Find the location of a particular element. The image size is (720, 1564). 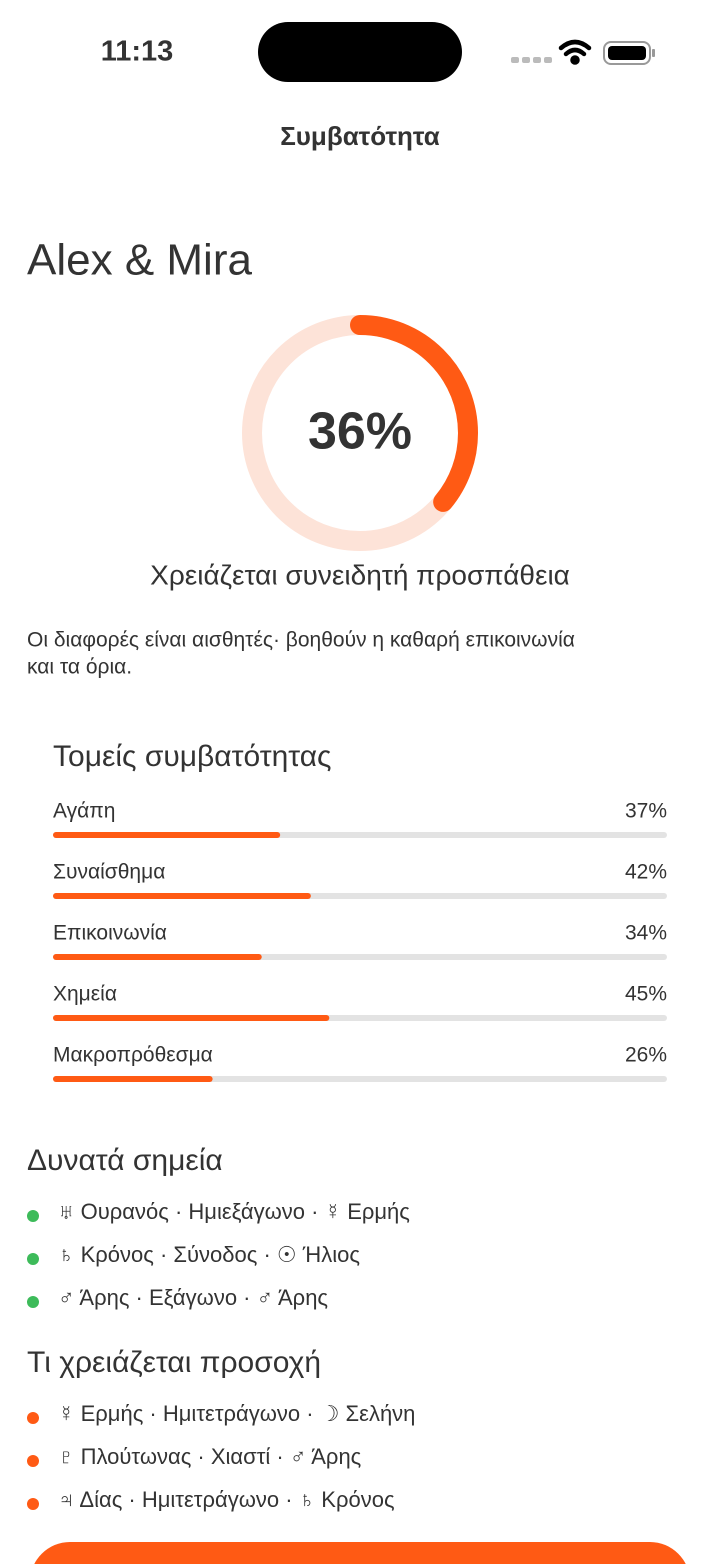

list-item: ☿ Ερμής · Ημιτετράγωνο · ☽ Σελήνη is located at coordinates (236, 1413).